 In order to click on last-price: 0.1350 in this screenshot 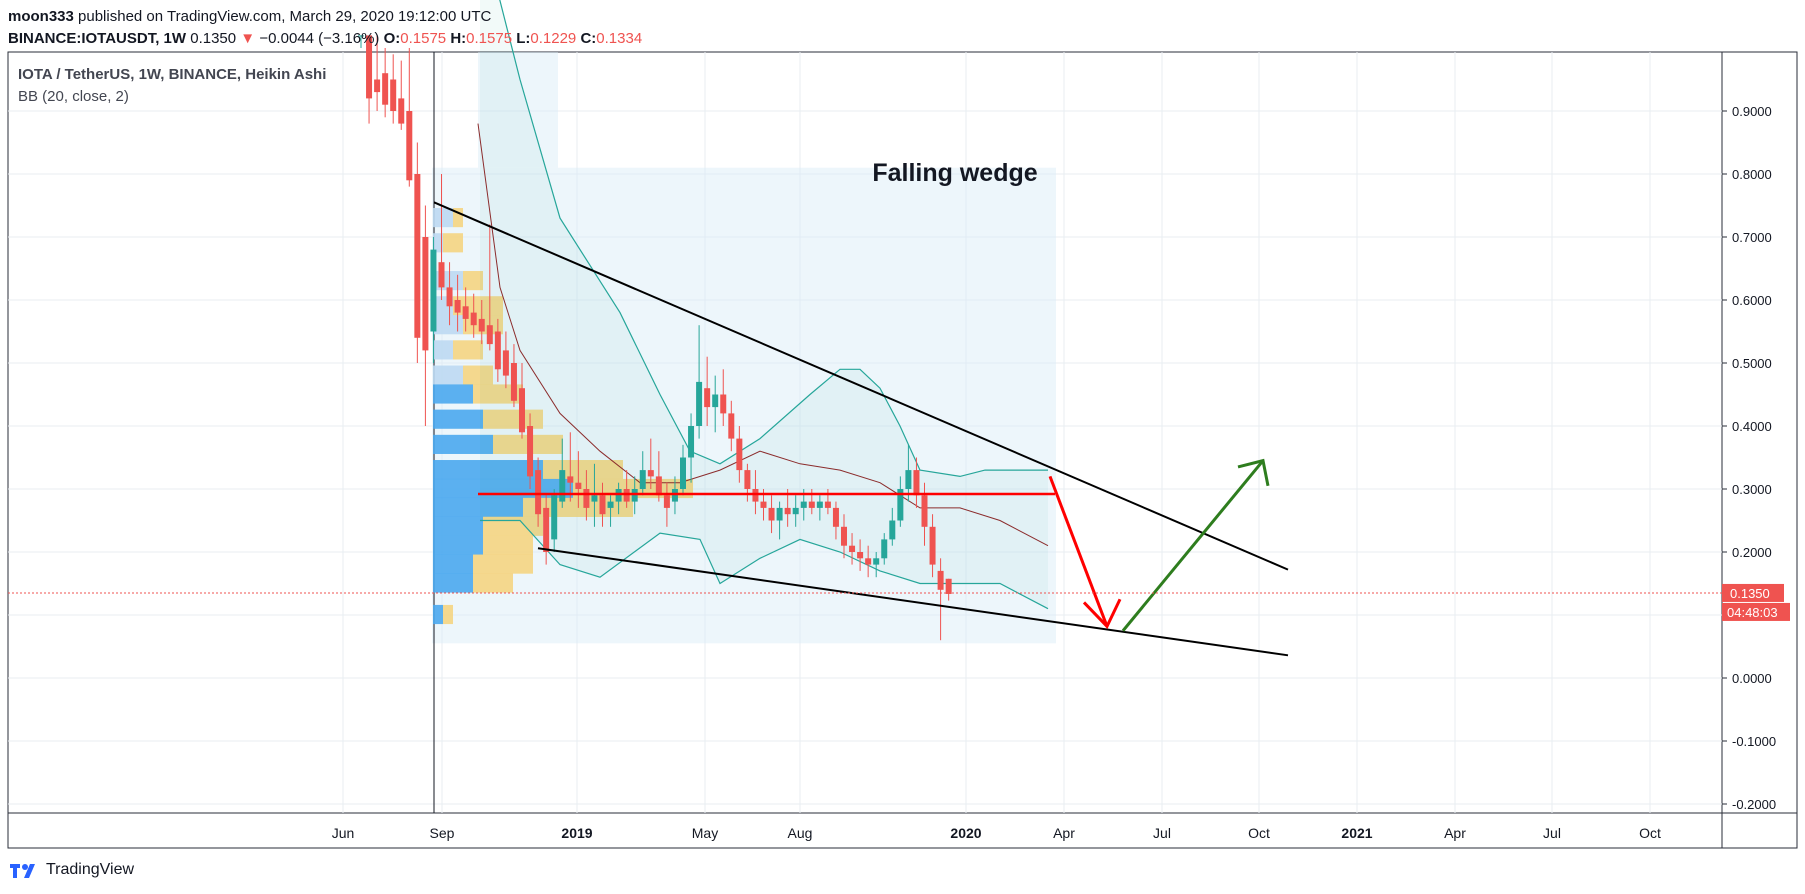, I will do `click(213, 38)`.